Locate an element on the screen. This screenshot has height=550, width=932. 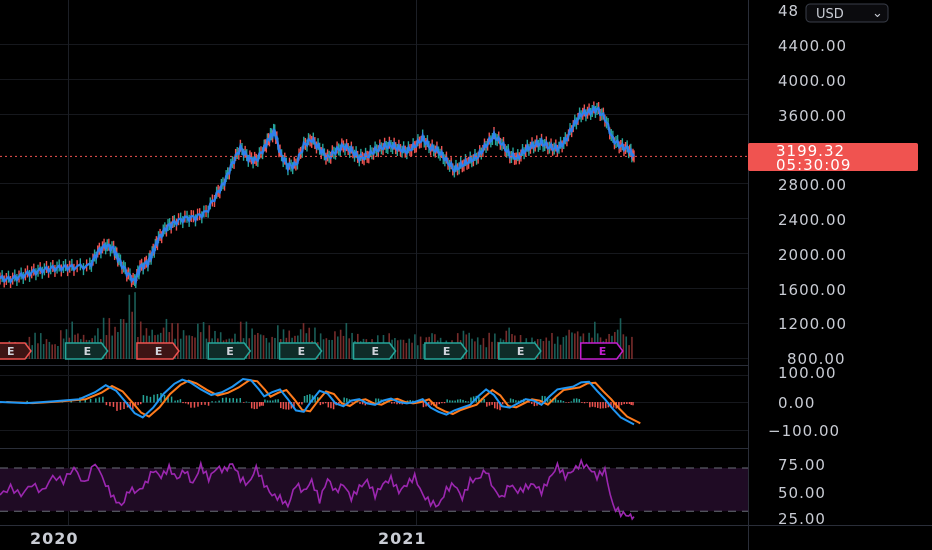
price-axis-label: 4400.00 is located at coordinates (812, 46).